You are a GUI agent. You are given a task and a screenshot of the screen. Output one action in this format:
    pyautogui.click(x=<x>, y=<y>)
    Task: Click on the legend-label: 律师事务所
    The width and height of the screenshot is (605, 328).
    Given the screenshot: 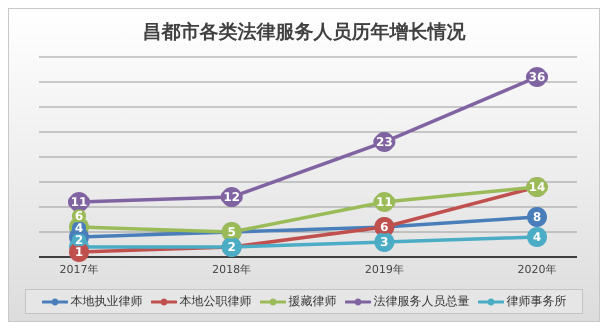 What is the action you would take?
    pyautogui.click(x=536, y=301)
    